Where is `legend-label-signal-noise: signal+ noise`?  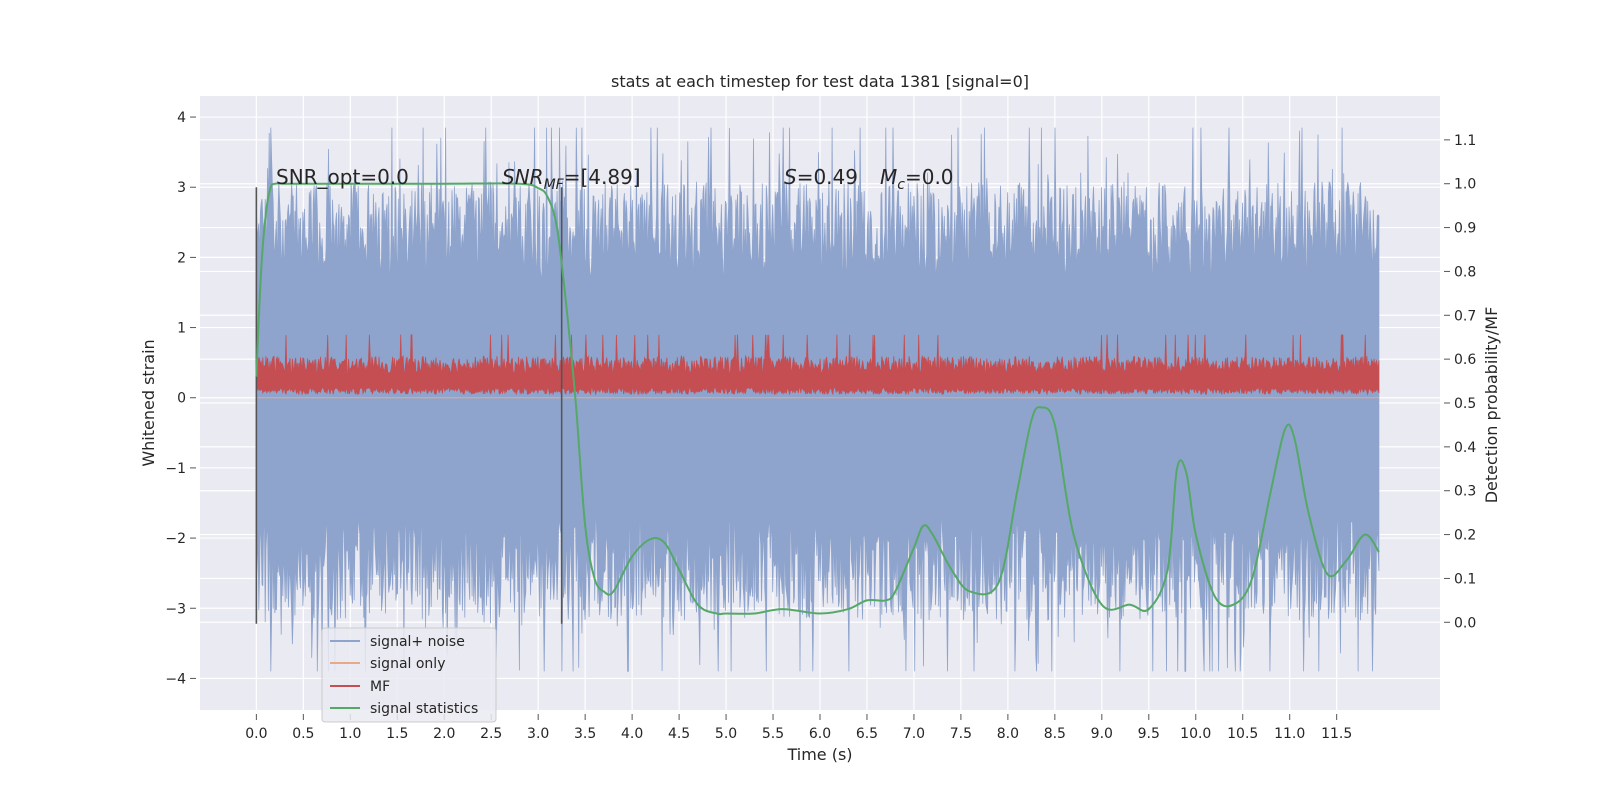
legend-label-signal-noise: signal+ noise is located at coordinates (417, 642).